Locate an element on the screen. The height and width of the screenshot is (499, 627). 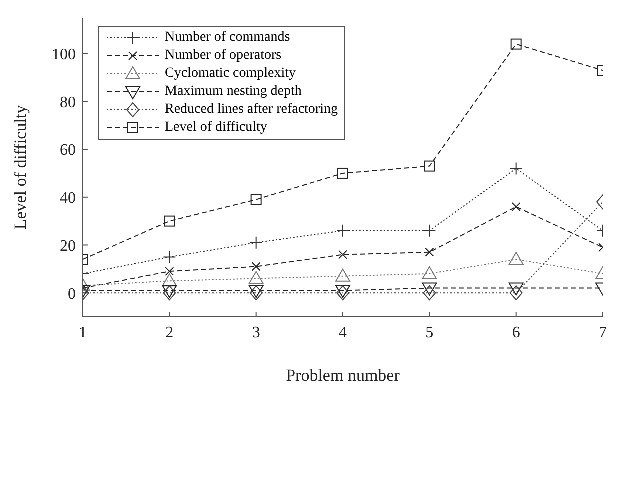
y-tick-label: 20 is located at coordinates (68, 246).